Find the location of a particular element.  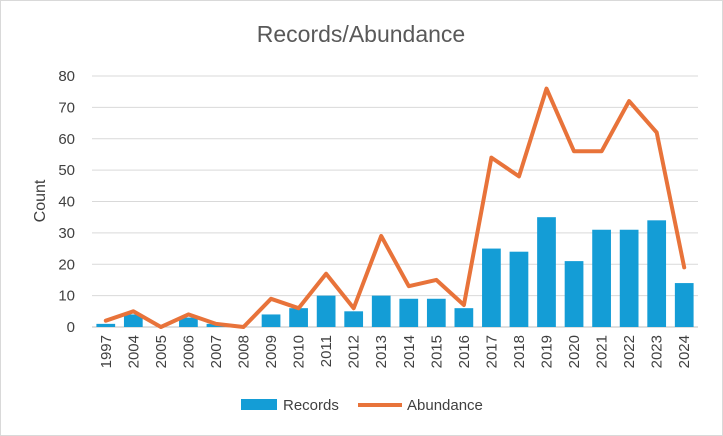

x-tick-label: 2012 is located at coordinates (354, 351).